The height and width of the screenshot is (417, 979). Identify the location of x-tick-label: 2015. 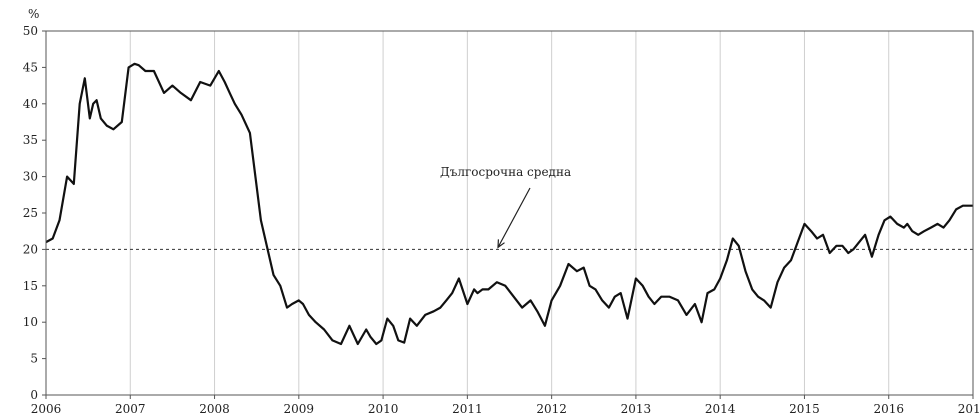
(804, 409).